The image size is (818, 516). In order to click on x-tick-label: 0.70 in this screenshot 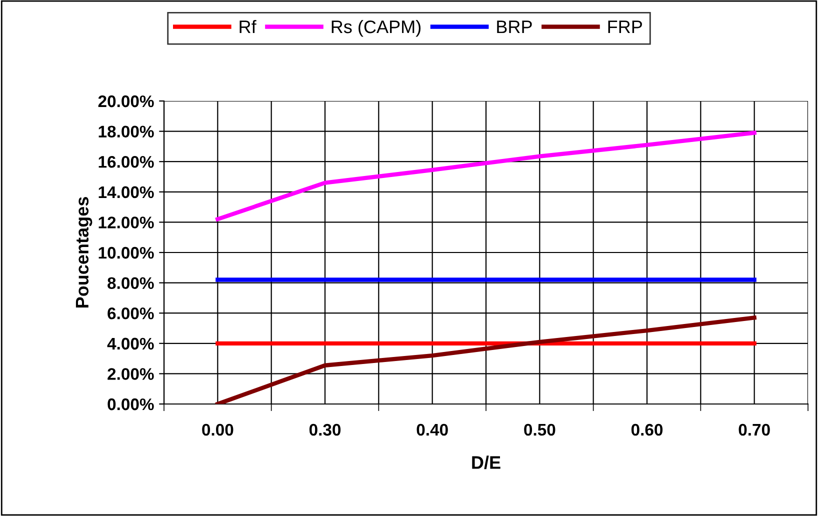, I will do `click(754, 430)`.